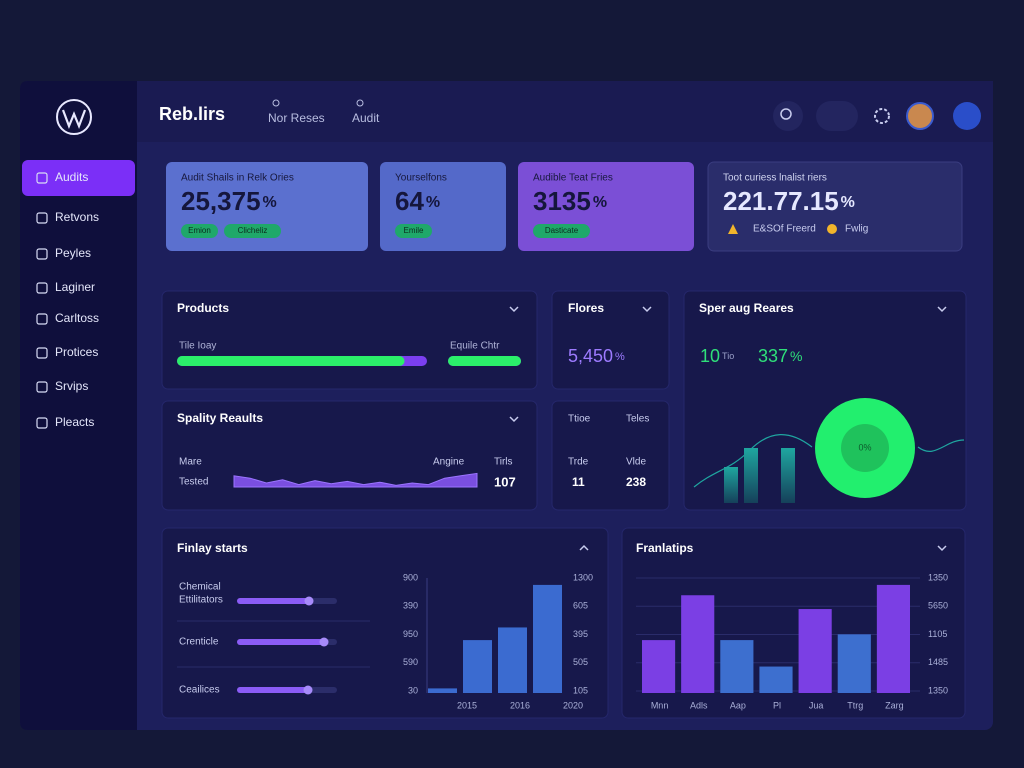 This screenshot has width=1024, height=768. Describe the element at coordinates (882, 116) in the screenshot. I see `settings-icon` at that location.